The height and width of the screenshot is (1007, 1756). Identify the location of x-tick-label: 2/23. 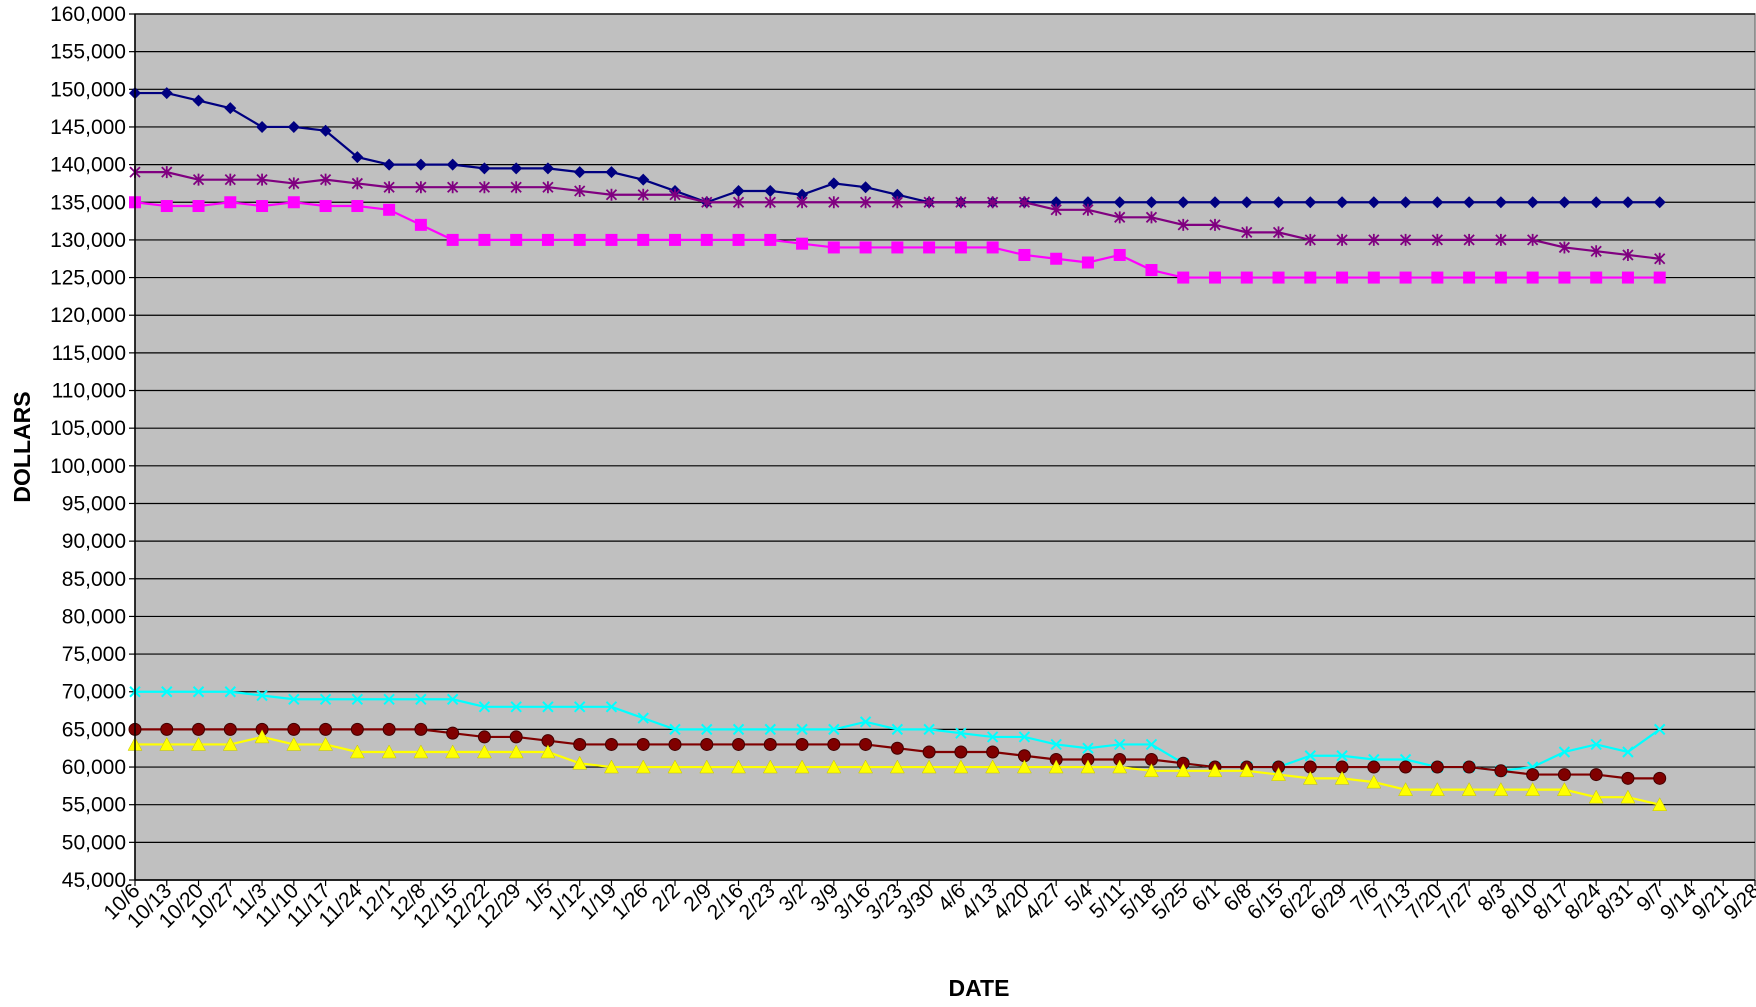
(757, 901).